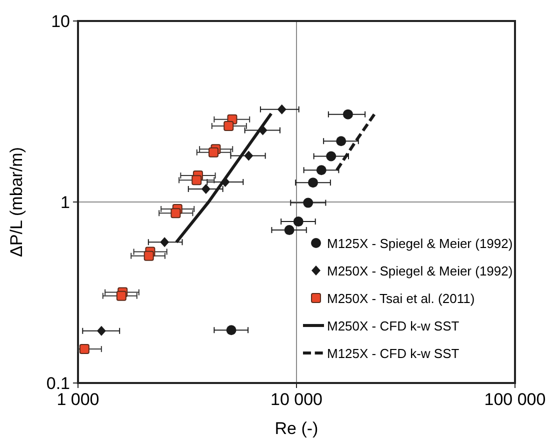 Image resolution: width=554 pixels, height=442 pixels. What do you see at coordinates (58, 383) in the screenshot?
I see `y-tick-label: 0.1` at bounding box center [58, 383].